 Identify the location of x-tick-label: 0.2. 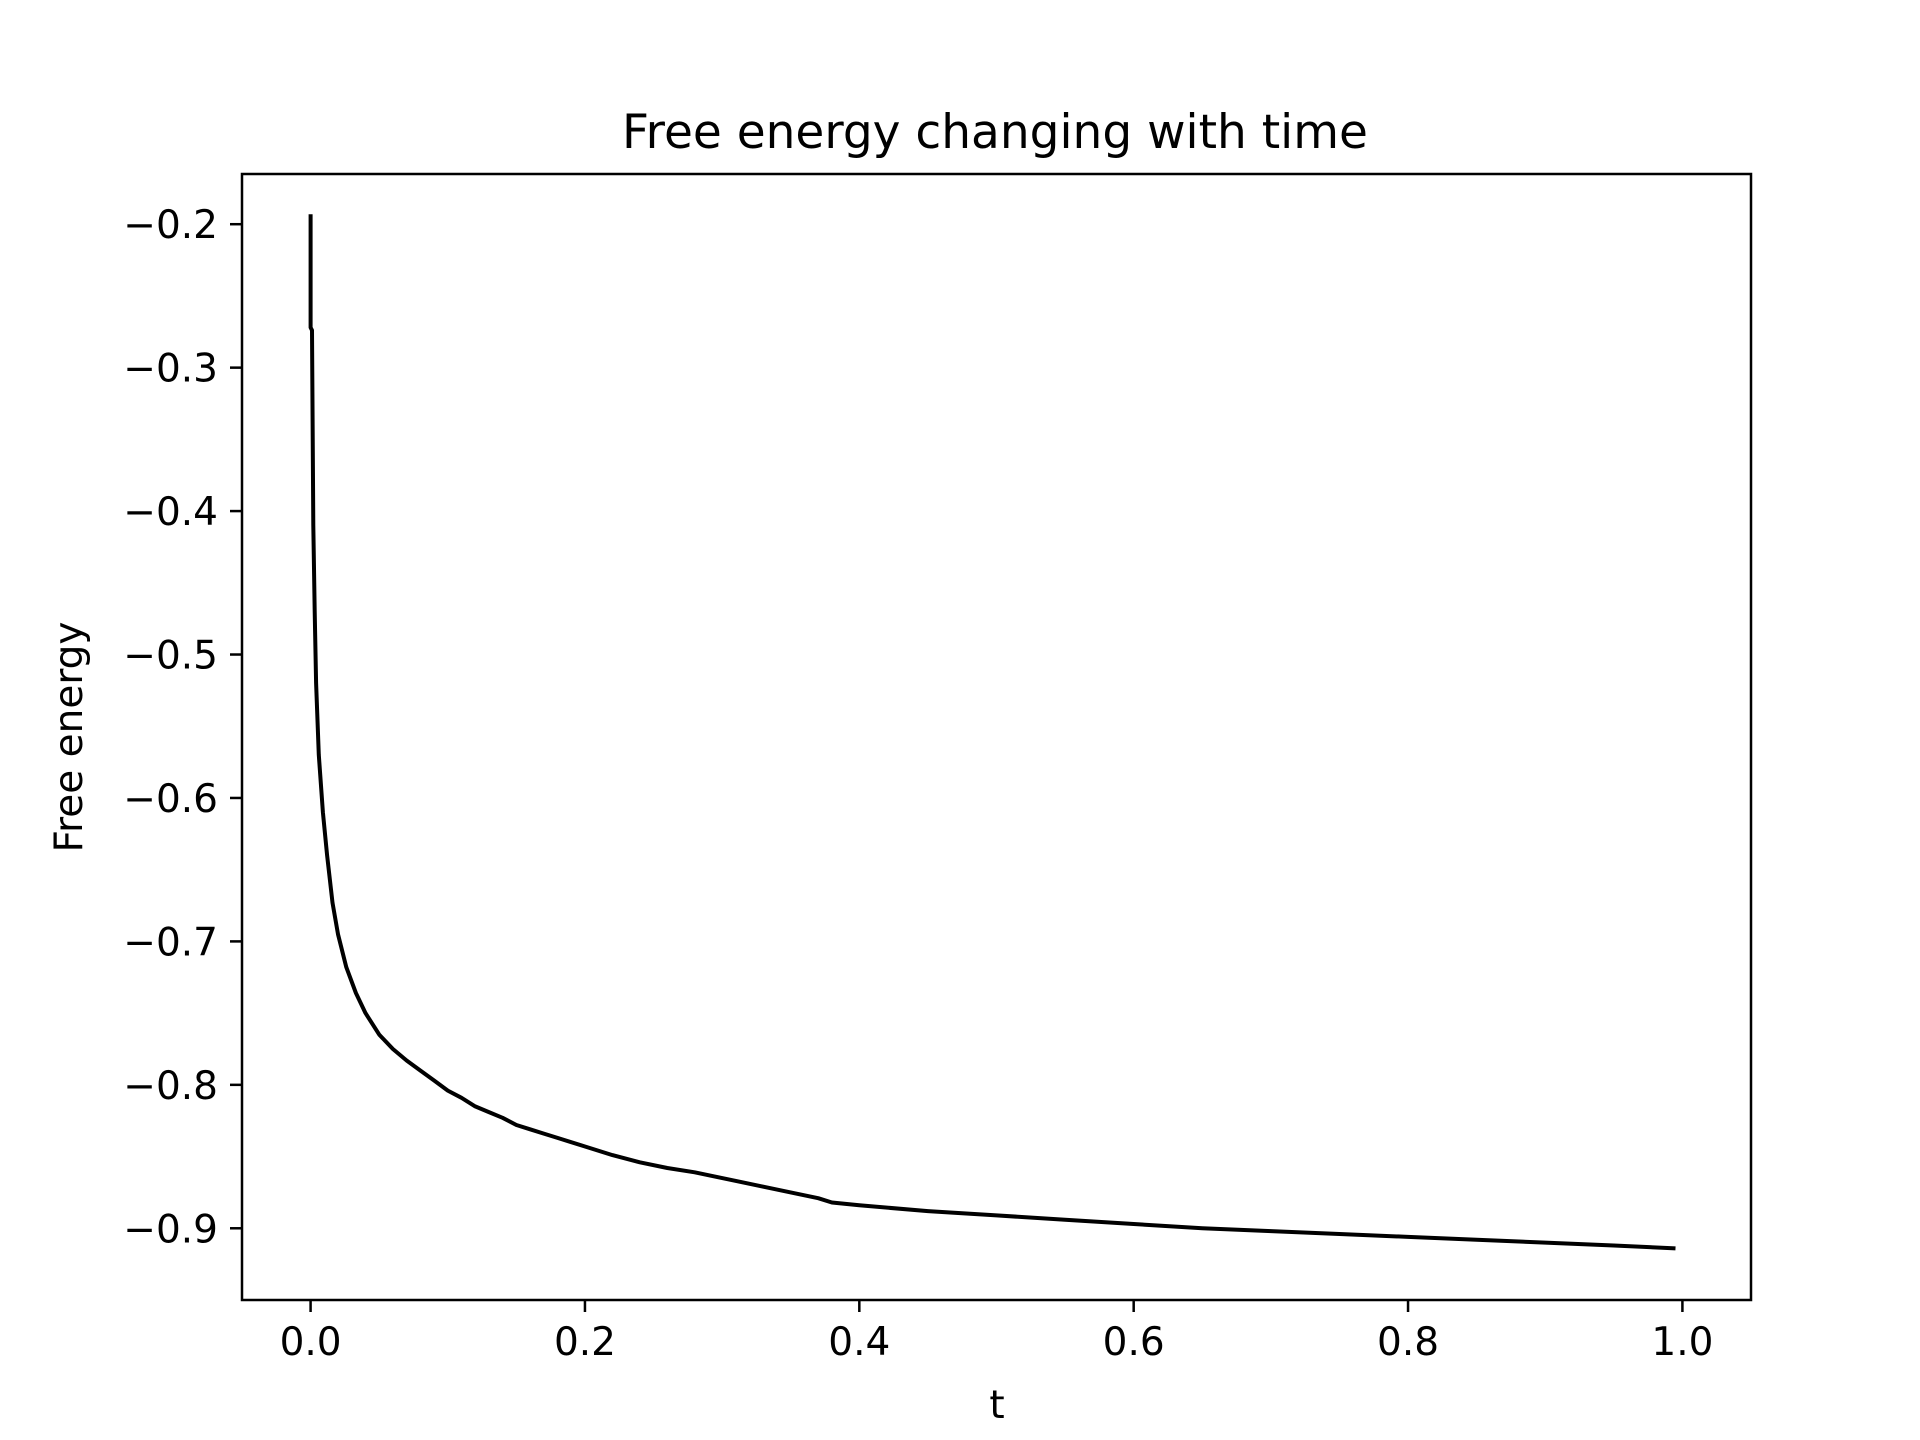
(585, 1342).